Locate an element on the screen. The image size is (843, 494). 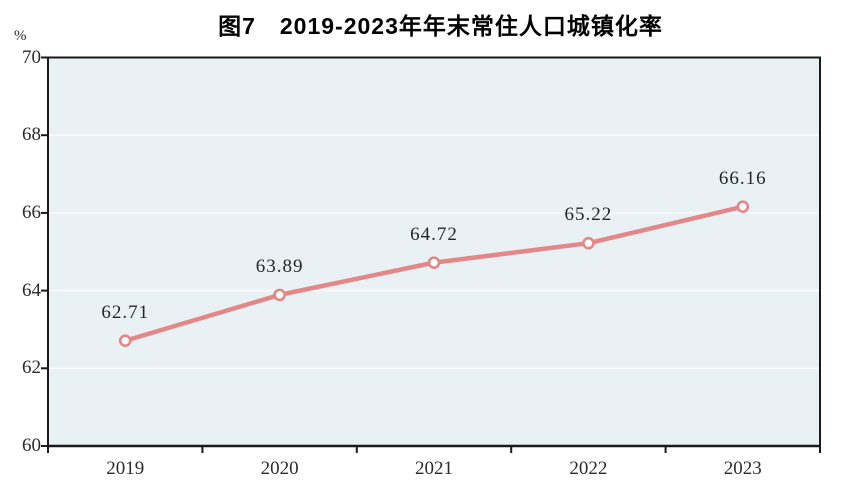
data-point-label: 63.89 is located at coordinates (279, 266).